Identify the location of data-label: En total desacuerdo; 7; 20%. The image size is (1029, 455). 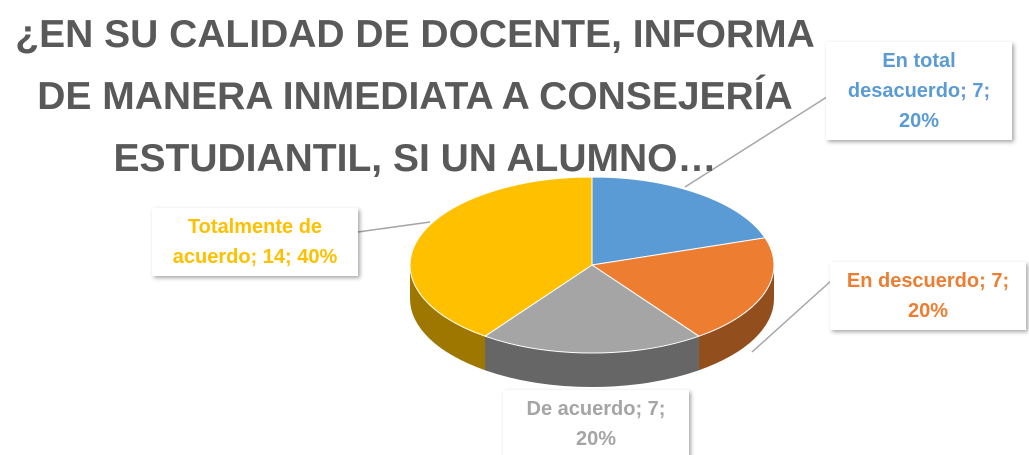
(919, 91).